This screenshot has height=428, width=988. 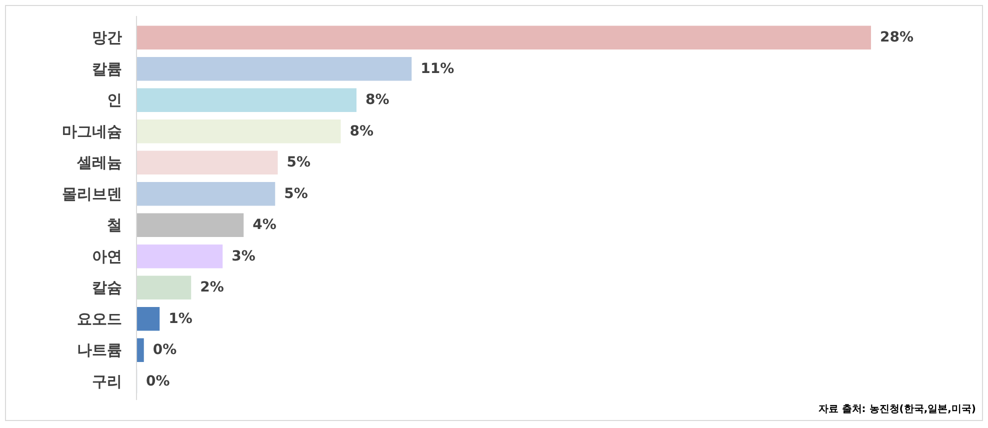 I want to click on data-label: 4%, so click(x=264, y=225).